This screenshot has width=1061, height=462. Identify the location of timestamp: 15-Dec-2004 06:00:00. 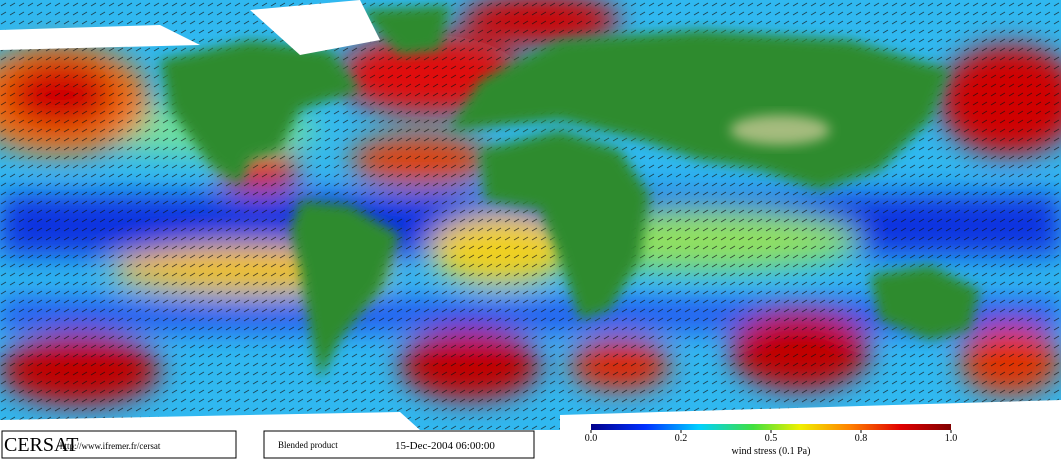
(445, 446).